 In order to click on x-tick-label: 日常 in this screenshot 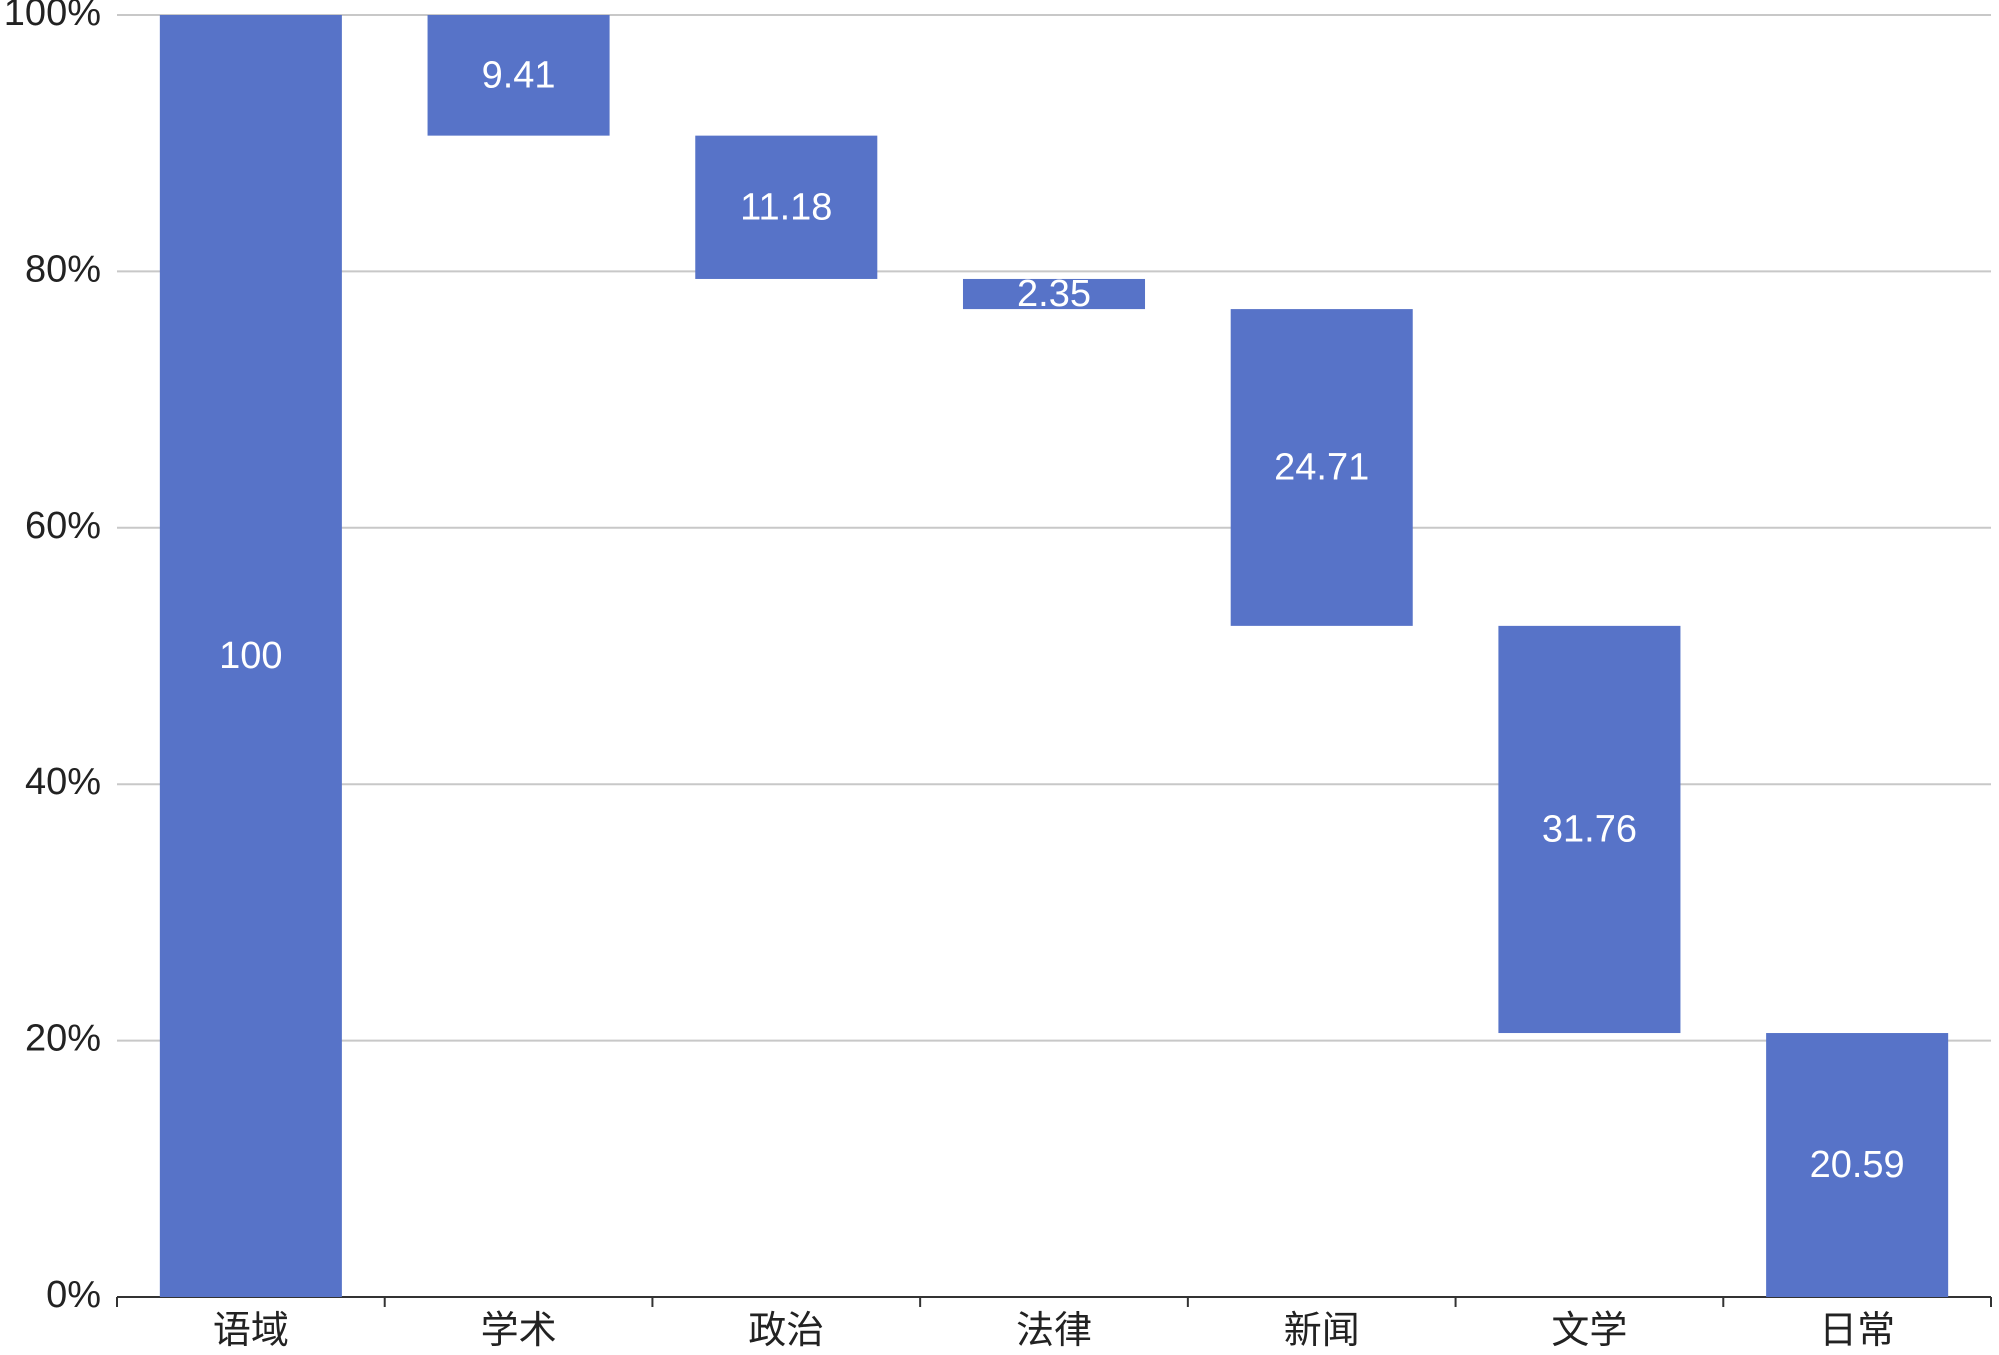, I will do `click(1857, 1331)`.